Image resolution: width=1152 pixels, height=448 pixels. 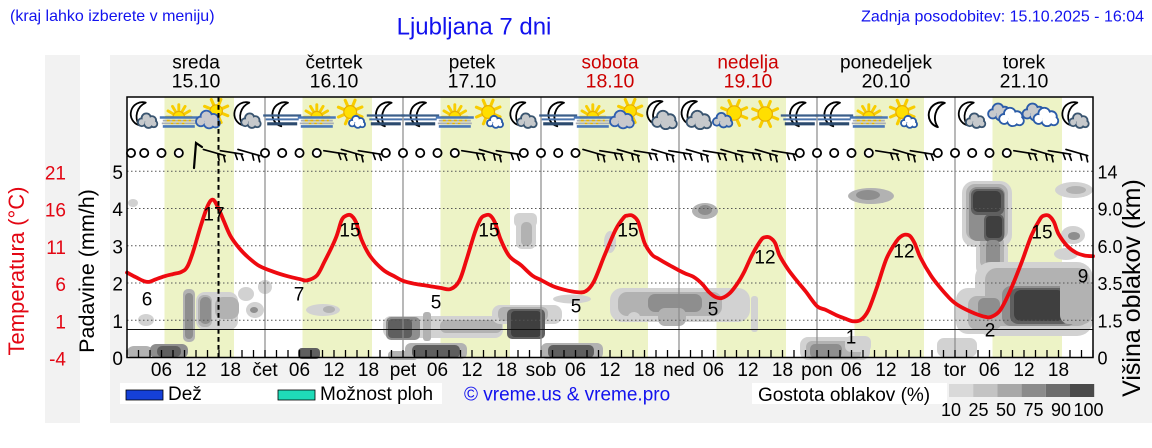 What do you see at coordinates (1061, 410) in the screenshot?
I see `svg-text: 90` at bounding box center [1061, 410].